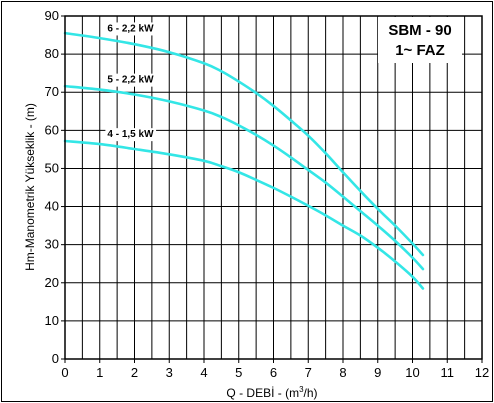 Image resolution: width=494 pixels, height=403 pixels. I want to click on x-tick-label: 1, so click(99, 372).